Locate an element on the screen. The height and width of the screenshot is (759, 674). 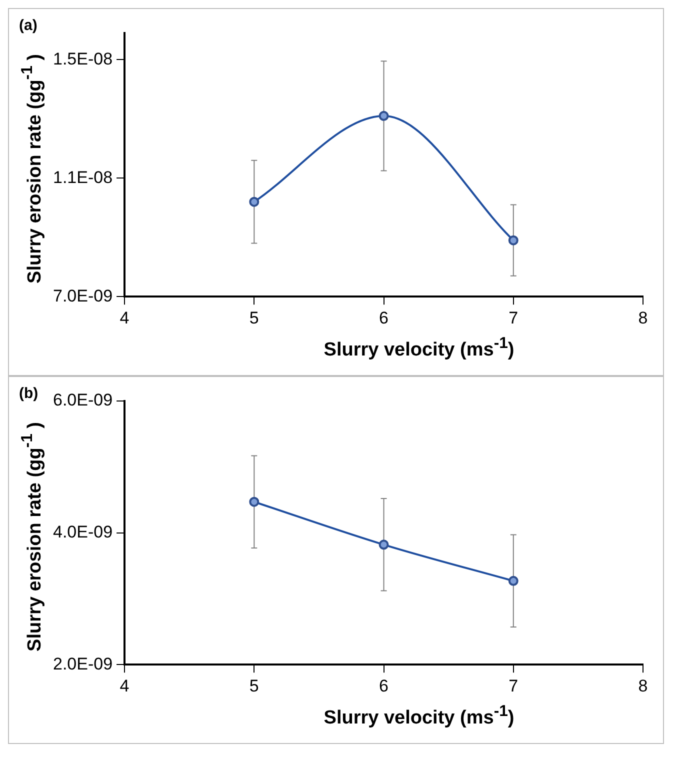
text: (b) is located at coordinates (28, 393).